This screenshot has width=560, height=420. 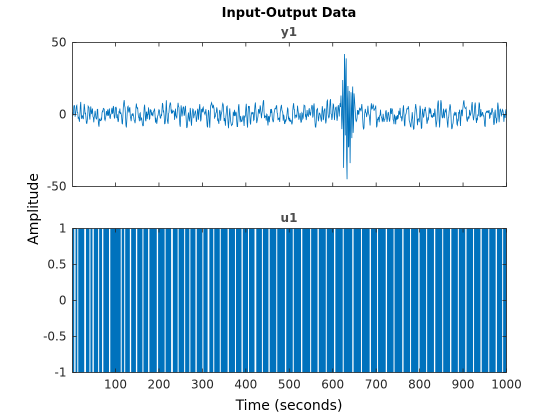 I want to click on x-tick-label: 500, so click(x=289, y=385).